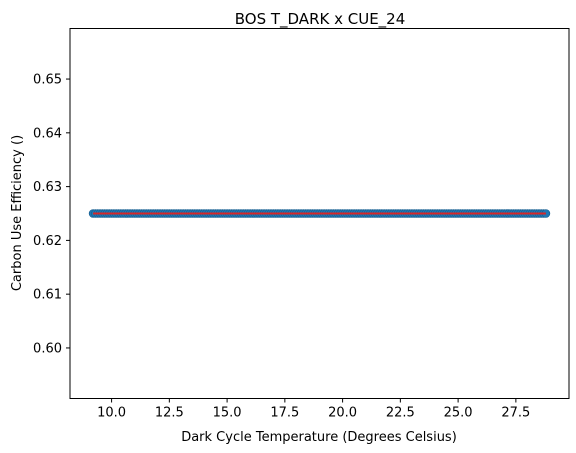  Describe the element at coordinates (47, 295) in the screenshot. I see `y-tick-label: 0.61` at that location.